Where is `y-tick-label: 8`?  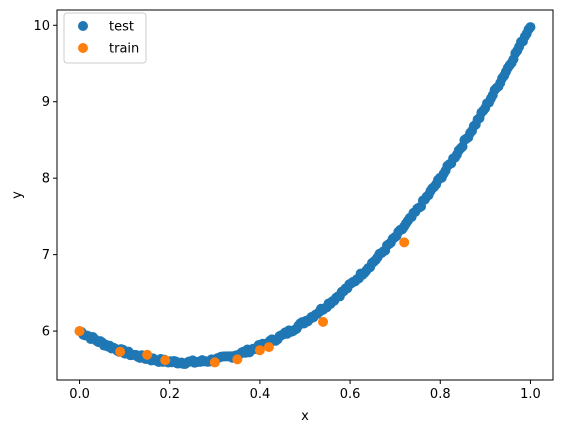 y-tick-label: 8 is located at coordinates (46, 179).